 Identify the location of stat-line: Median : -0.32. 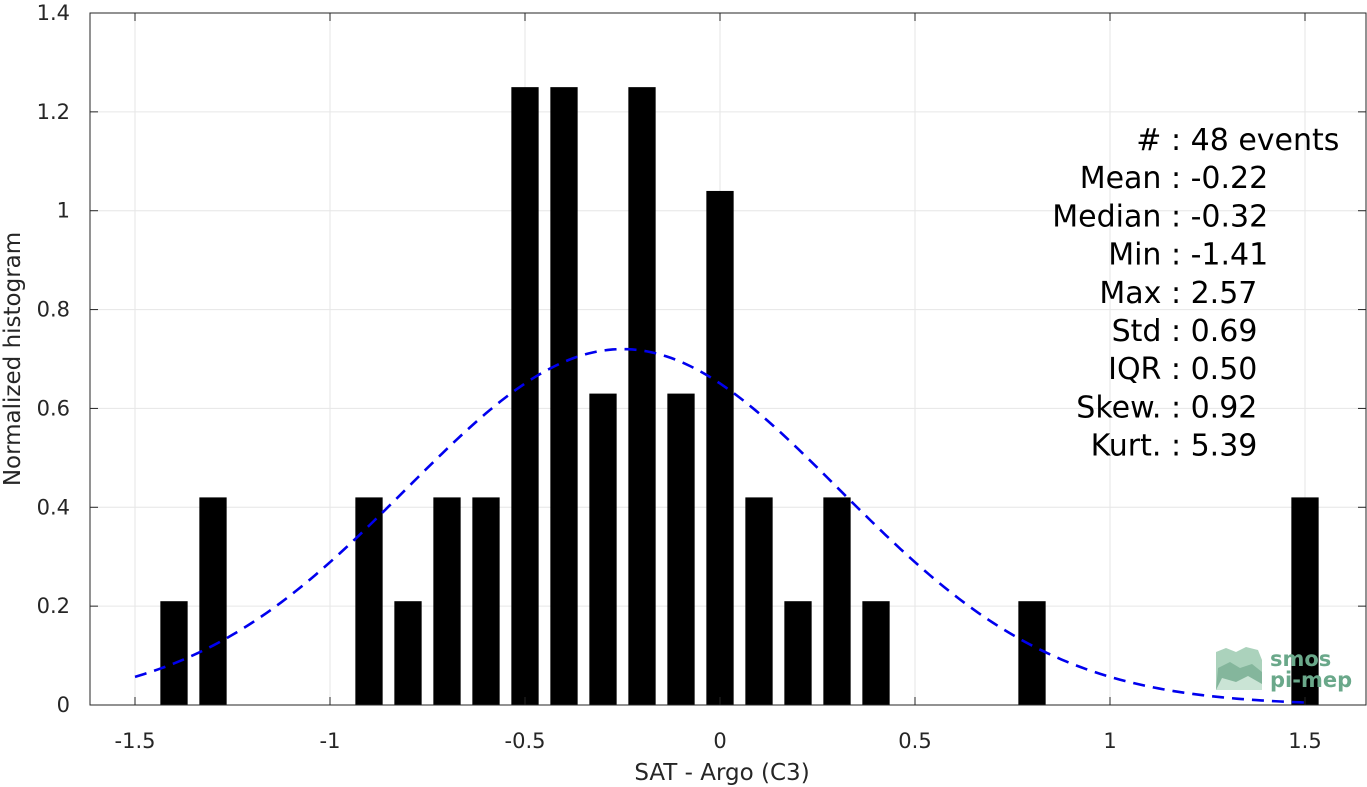
(1160, 216).